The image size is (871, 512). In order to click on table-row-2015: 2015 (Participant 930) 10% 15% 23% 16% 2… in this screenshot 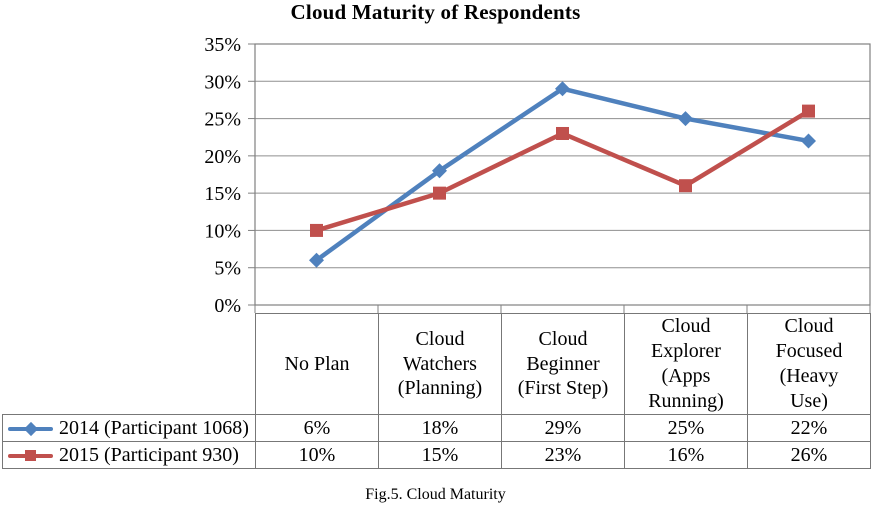, I will do `click(436, 455)`.